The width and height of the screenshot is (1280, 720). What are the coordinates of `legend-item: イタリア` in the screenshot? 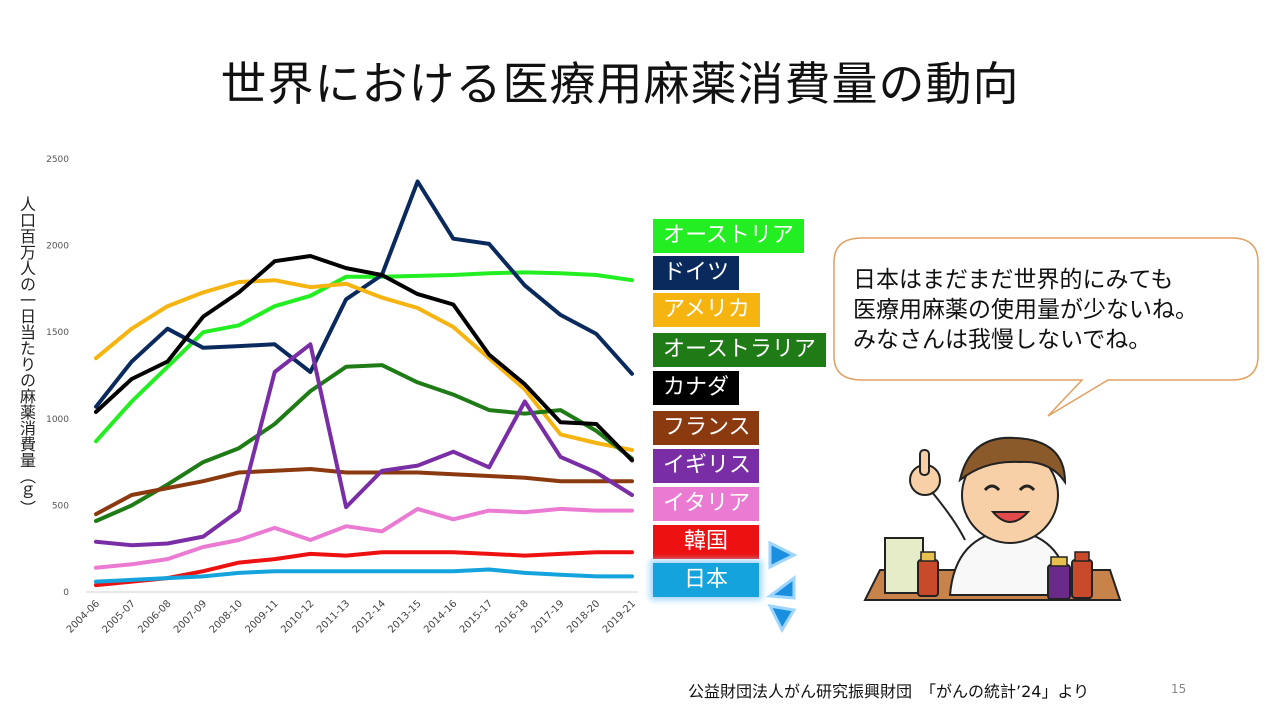 It's located at (706, 504).